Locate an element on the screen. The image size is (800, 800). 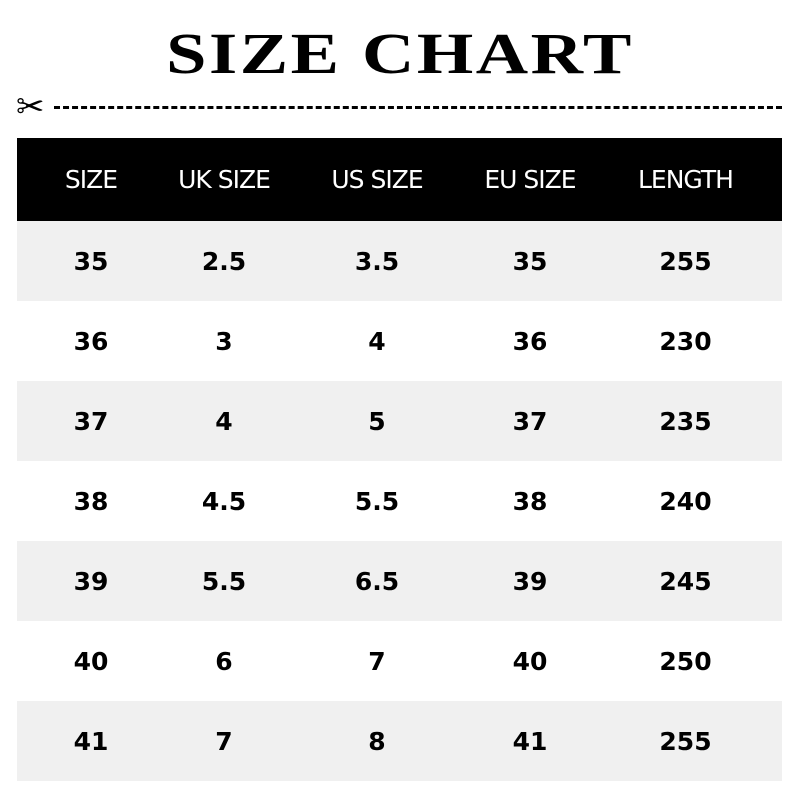
header-size: SIZE is located at coordinates (91, 179).